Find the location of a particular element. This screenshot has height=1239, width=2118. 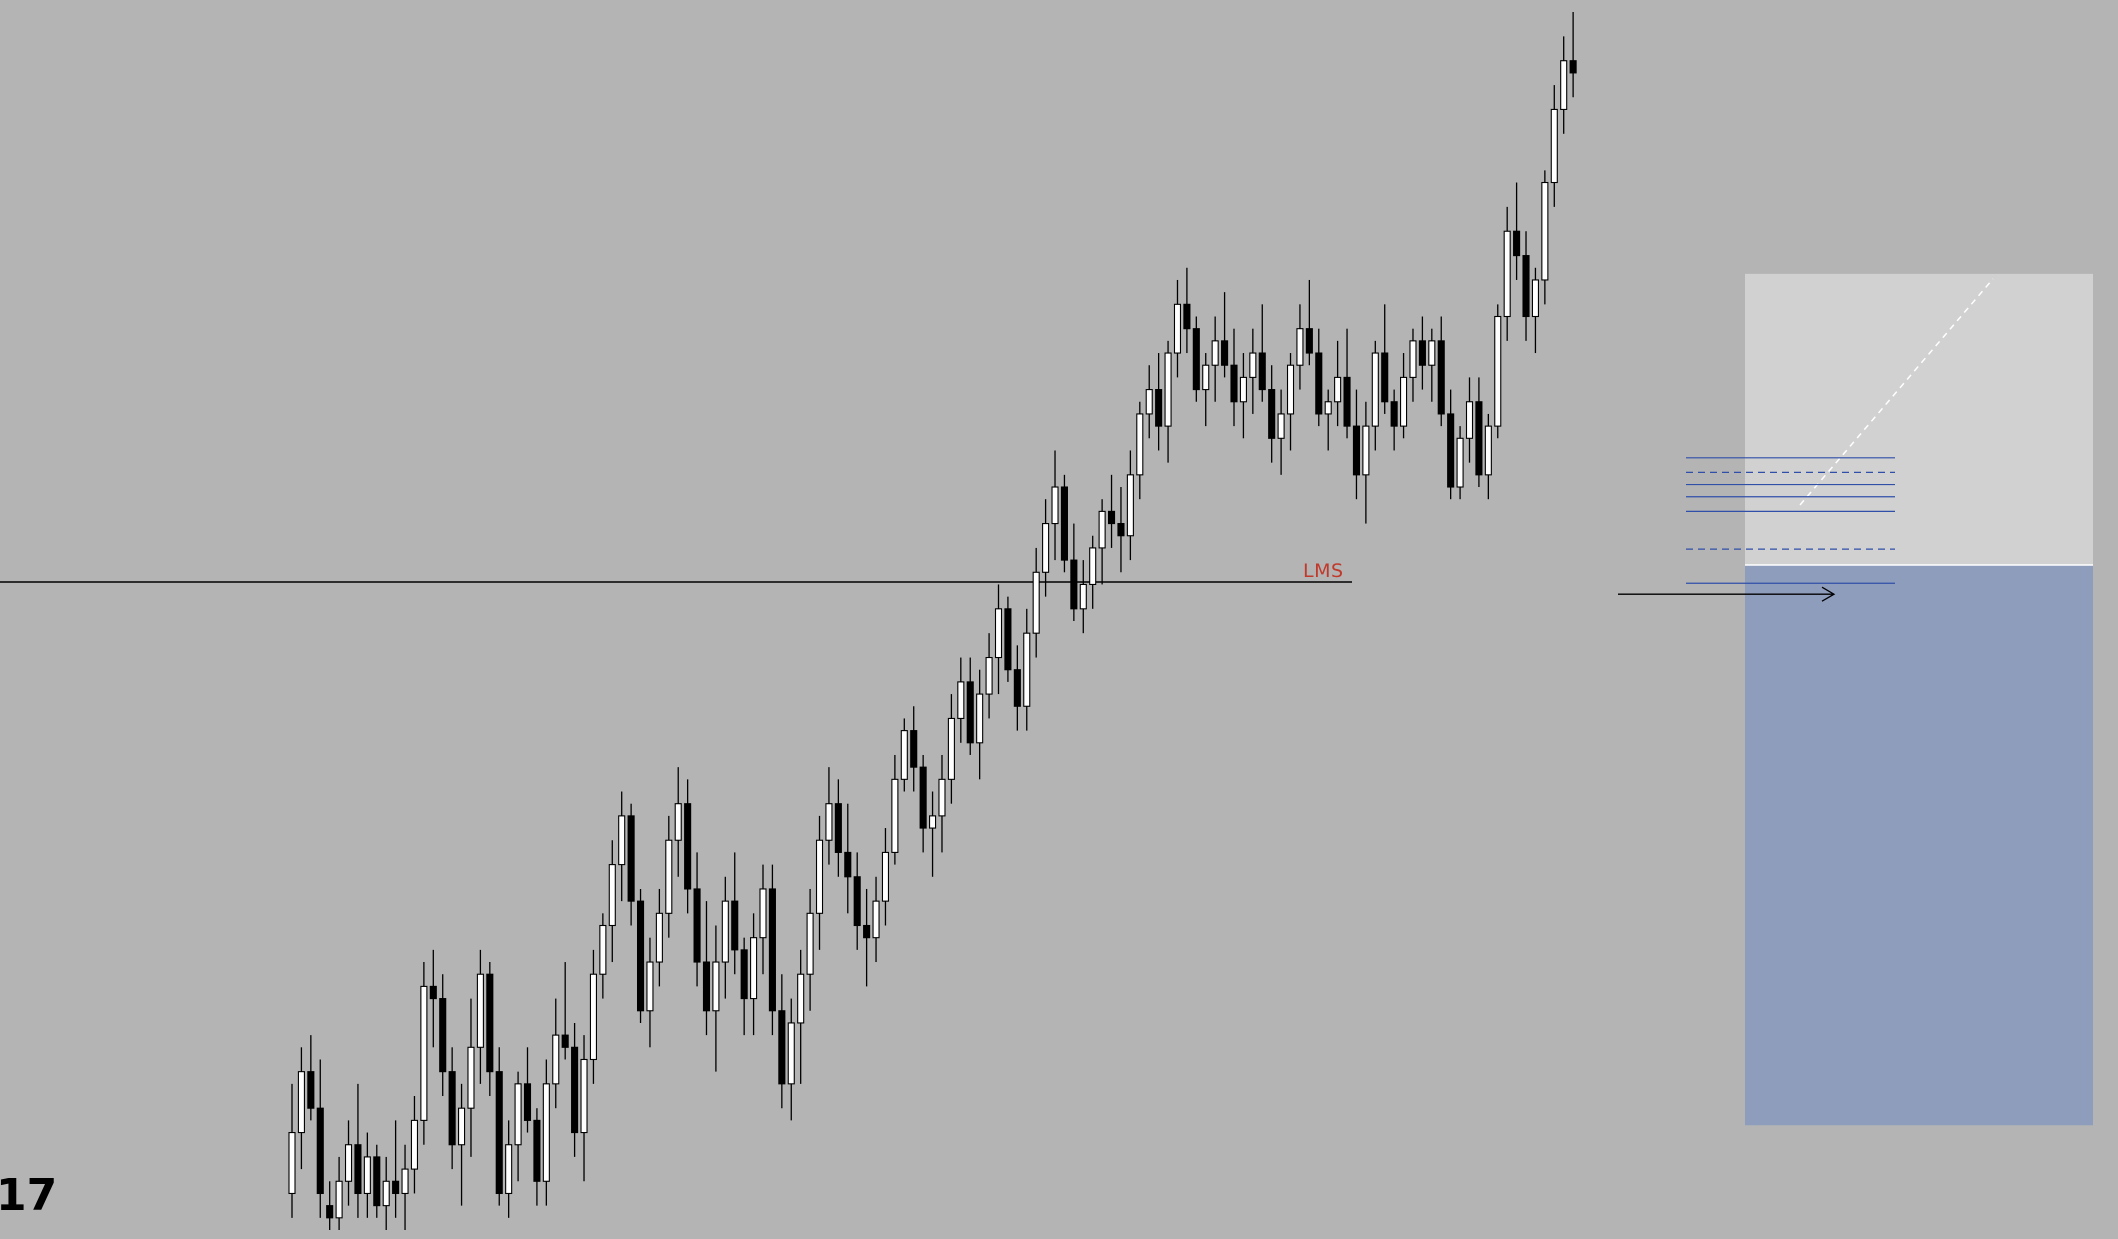

watermark-logo: 17 is located at coordinates (29, 1195).